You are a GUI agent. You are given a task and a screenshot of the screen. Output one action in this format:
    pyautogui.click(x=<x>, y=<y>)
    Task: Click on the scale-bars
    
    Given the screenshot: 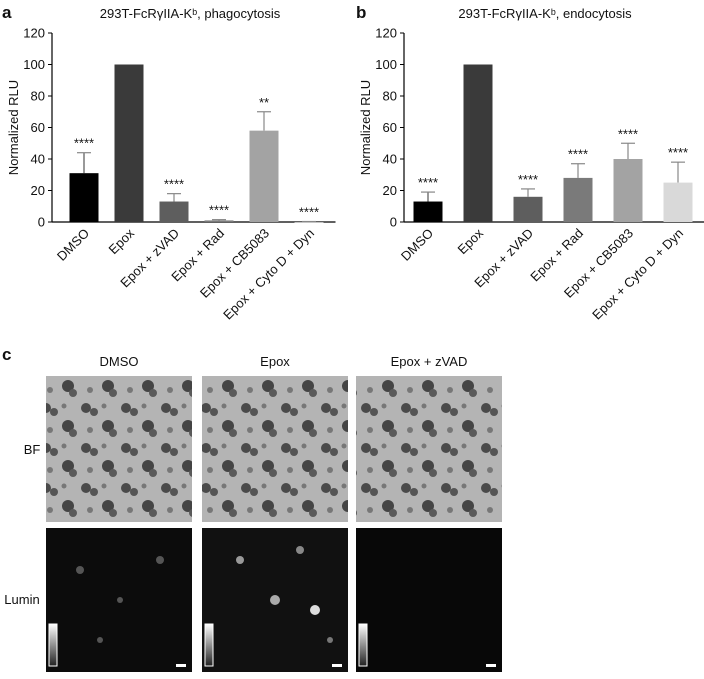 What is the action you would take?
    pyautogui.click(x=272, y=645)
    